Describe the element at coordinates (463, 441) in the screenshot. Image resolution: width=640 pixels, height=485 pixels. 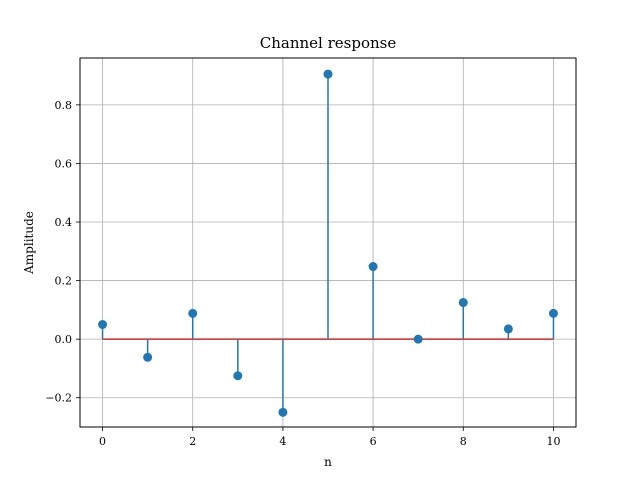
I see `x-tick-label: 8` at that location.